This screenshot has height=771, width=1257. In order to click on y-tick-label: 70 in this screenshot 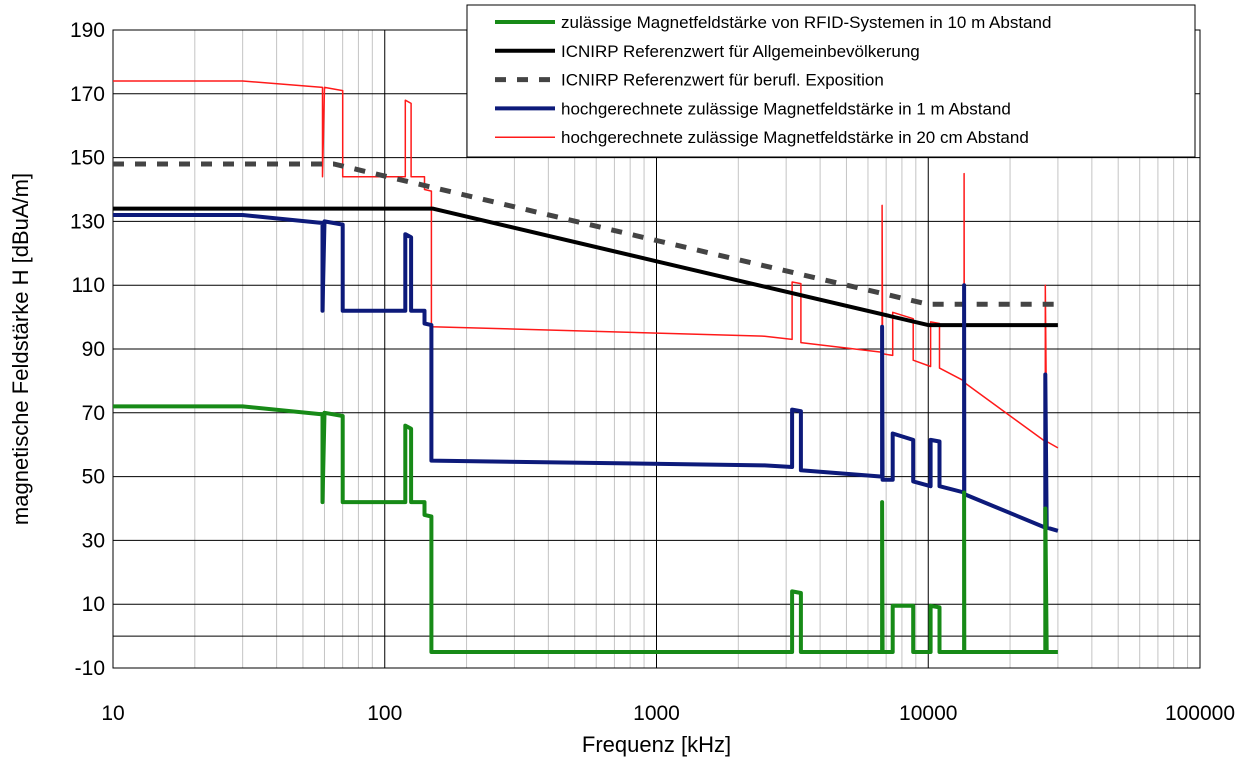, I will do `click(93, 413)`.